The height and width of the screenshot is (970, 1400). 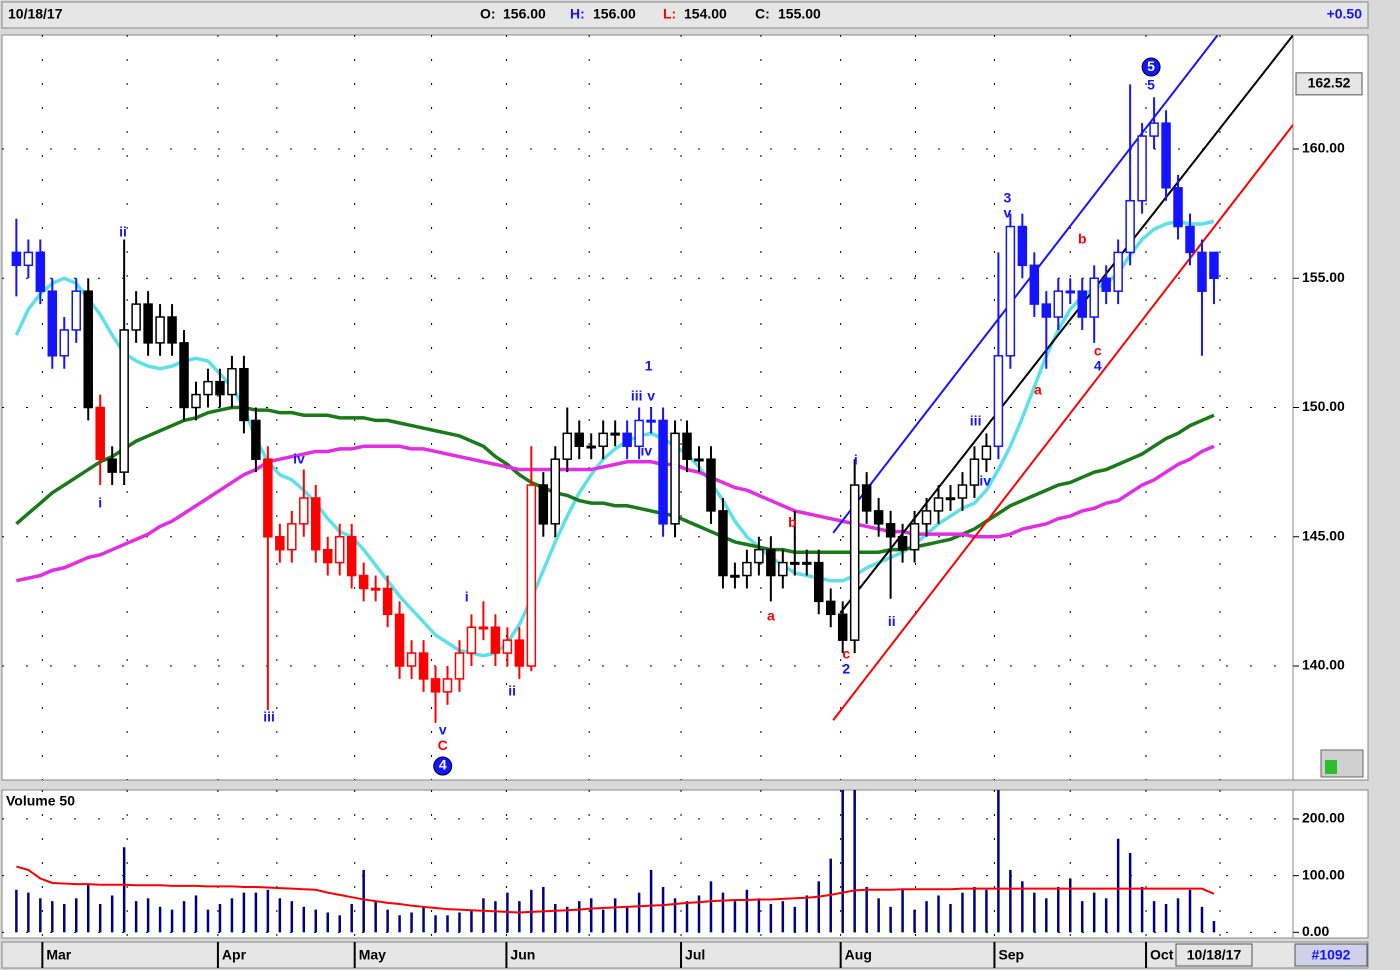 What do you see at coordinates (799, 14) in the screenshot?
I see `close-value: 155.00` at bounding box center [799, 14].